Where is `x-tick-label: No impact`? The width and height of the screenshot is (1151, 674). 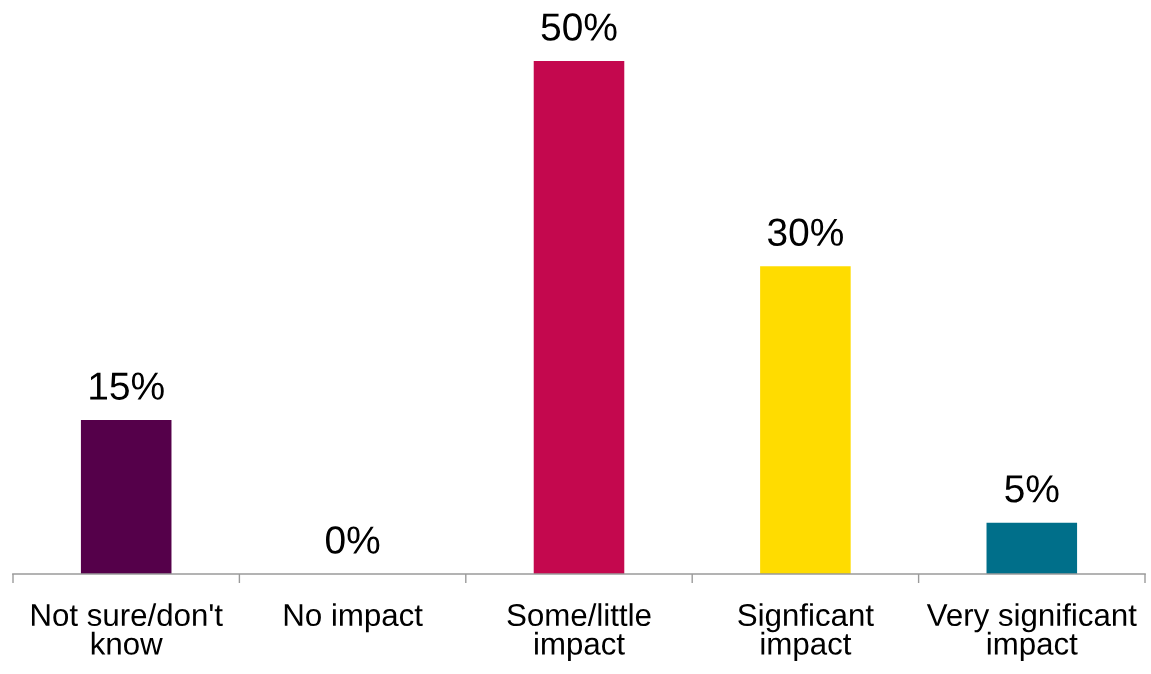 x-tick-label: No impact is located at coordinates (353, 618).